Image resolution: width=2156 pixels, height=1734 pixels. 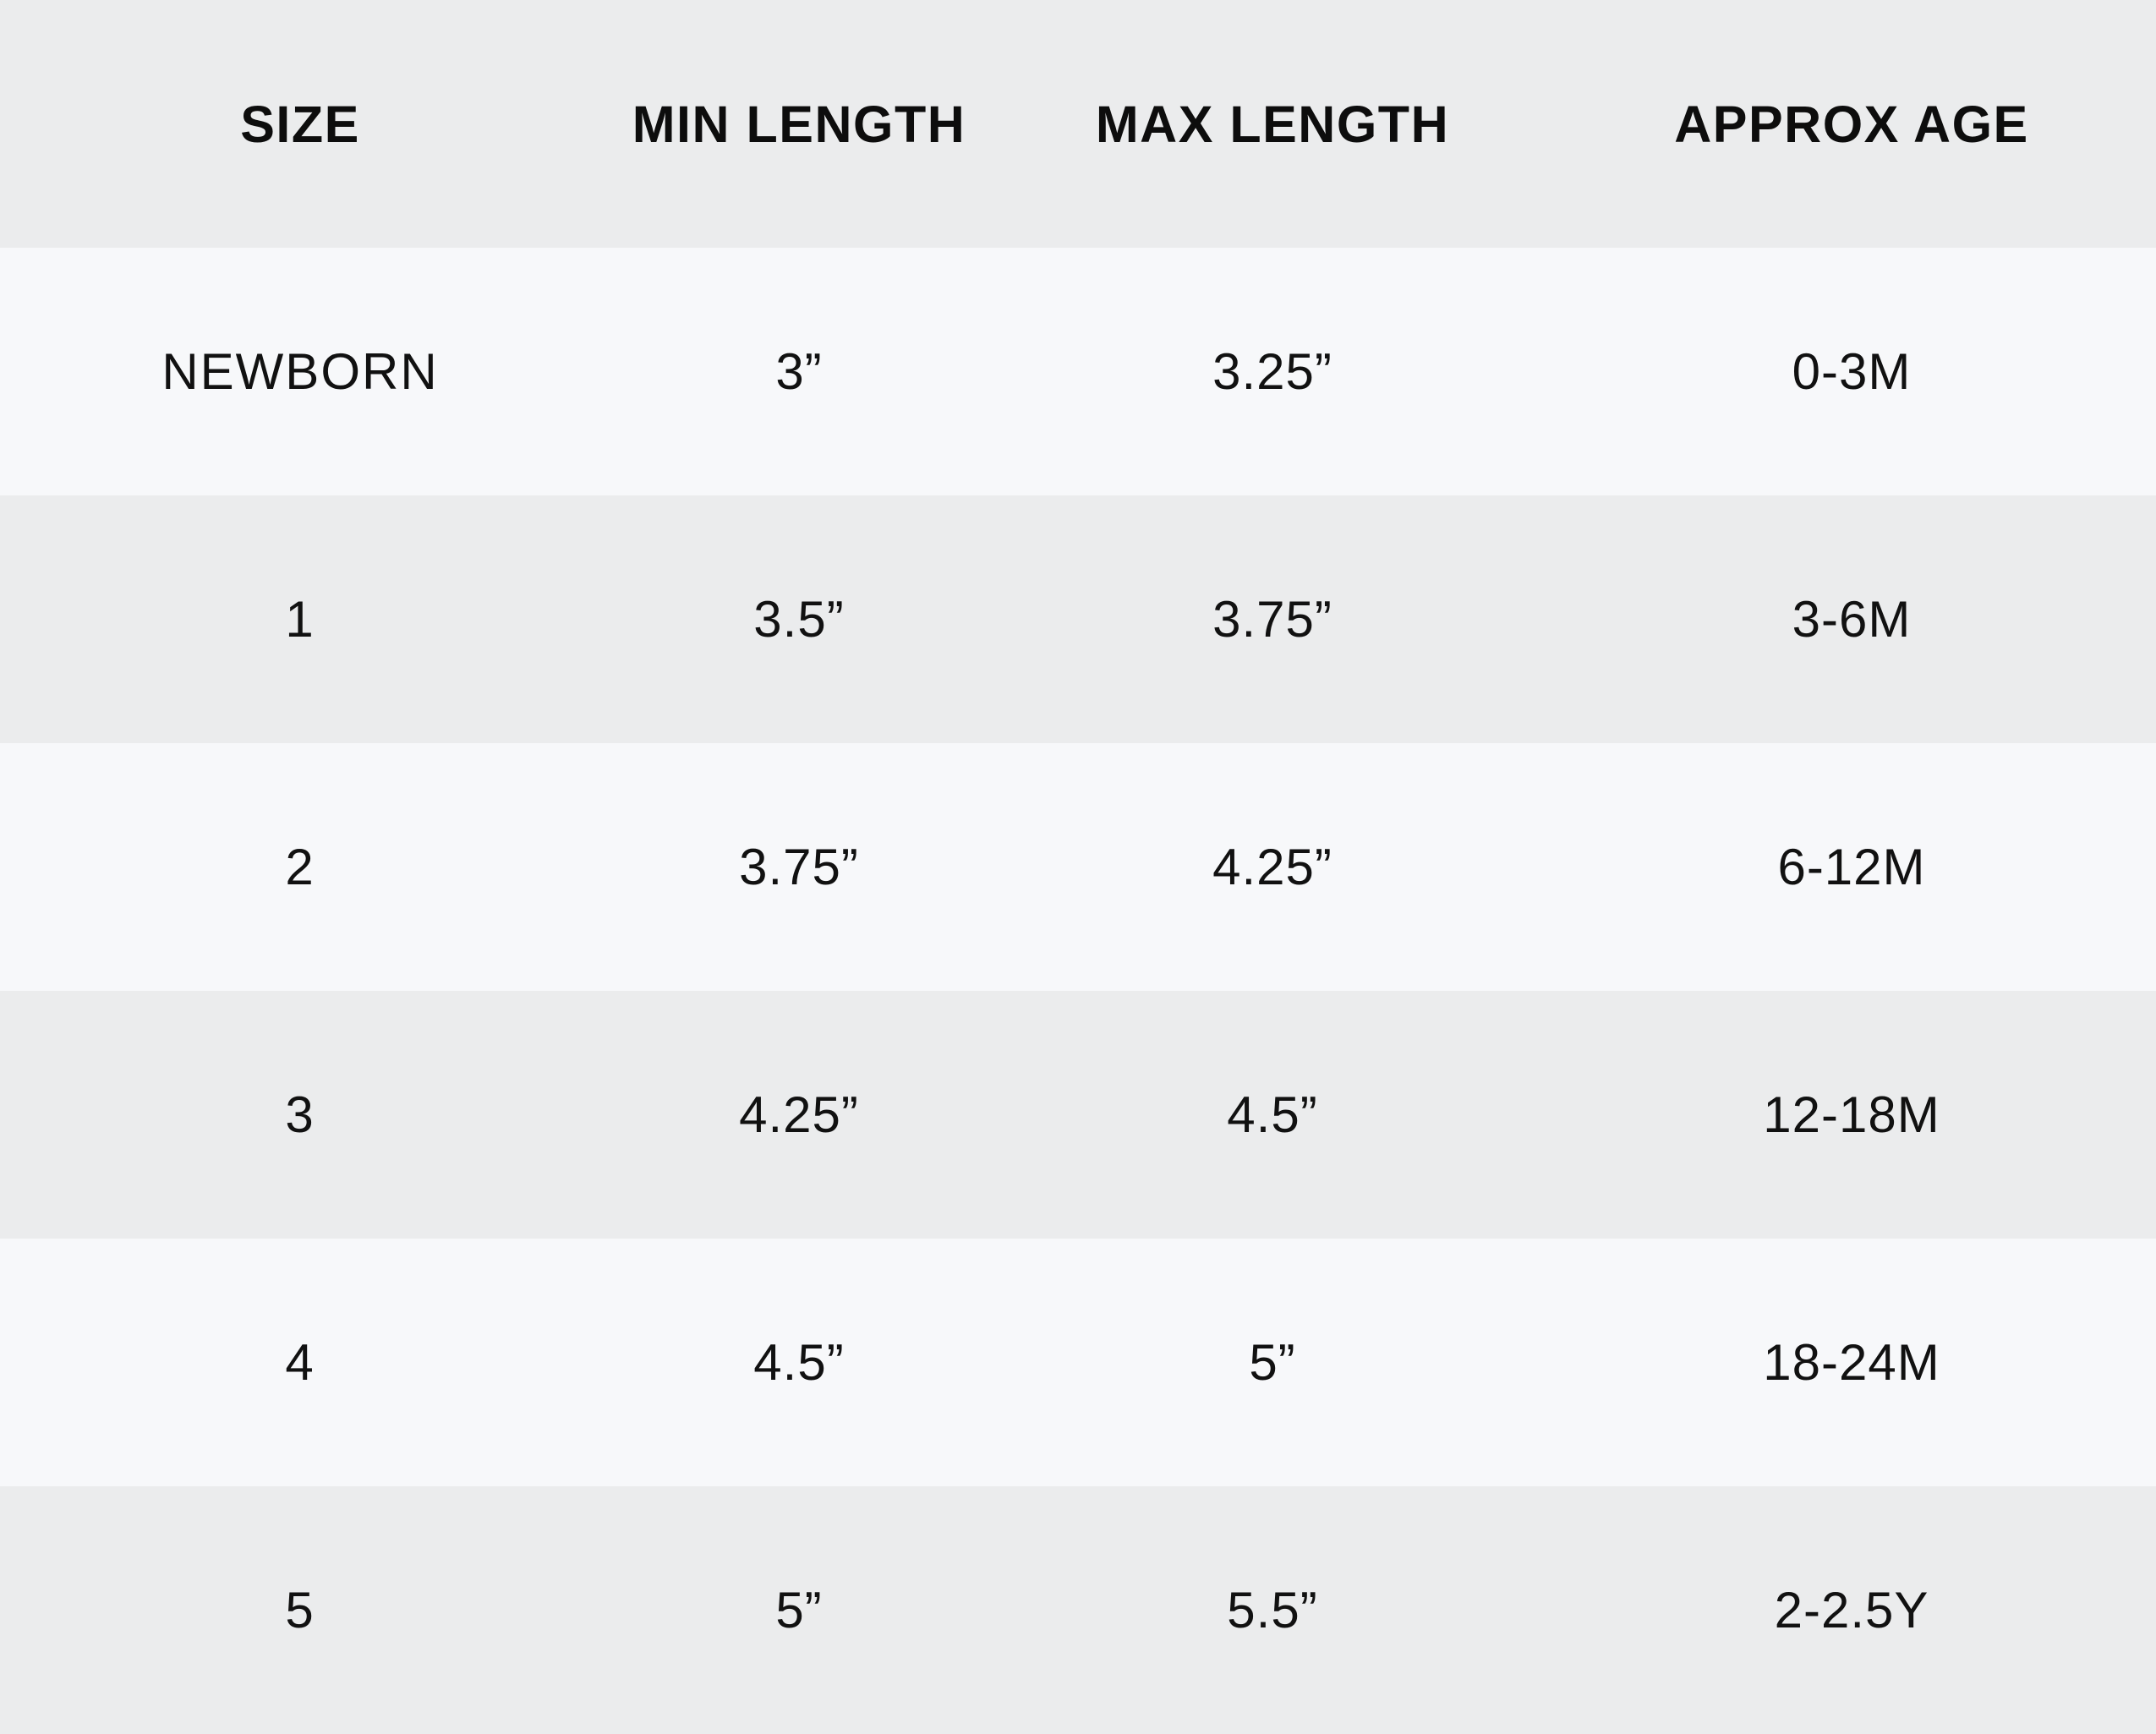 What do you see at coordinates (1851, 867) in the screenshot?
I see `cell-approx-age: 6-12M` at bounding box center [1851, 867].